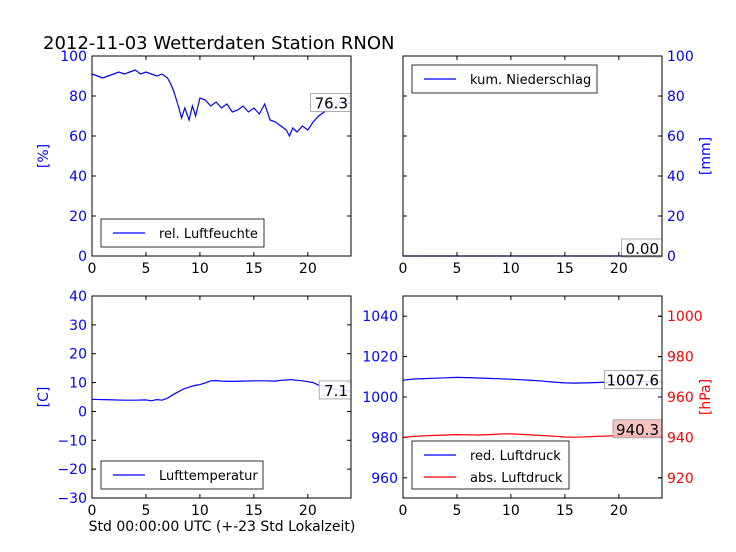 This screenshot has width=736, height=552. I want to click on value-label: 76.3, so click(331, 103).